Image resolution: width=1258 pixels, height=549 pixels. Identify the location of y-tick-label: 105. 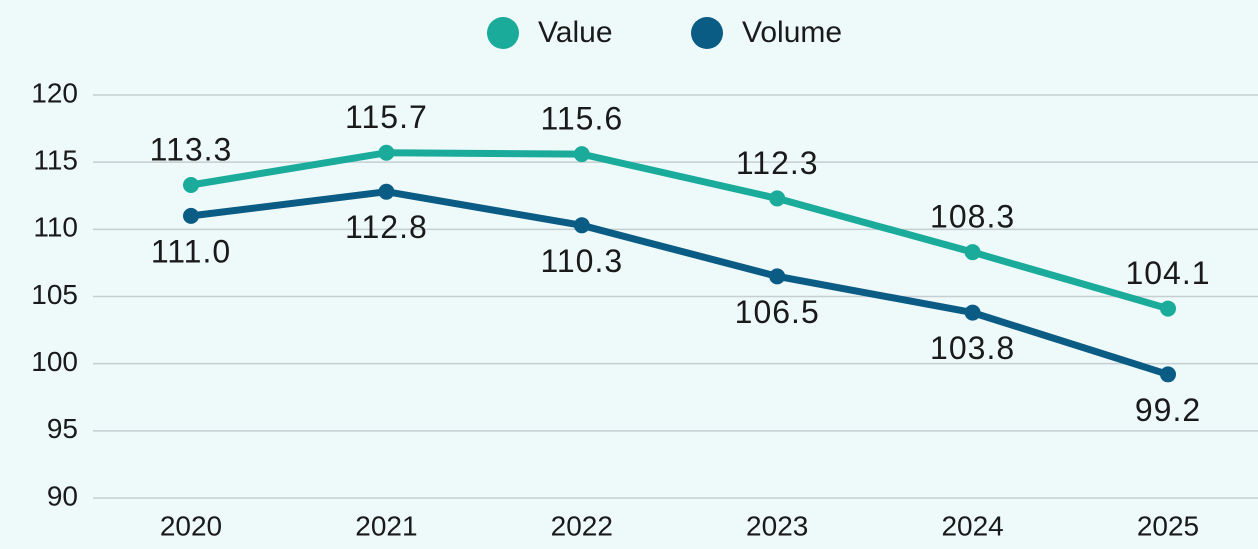
(54, 294).